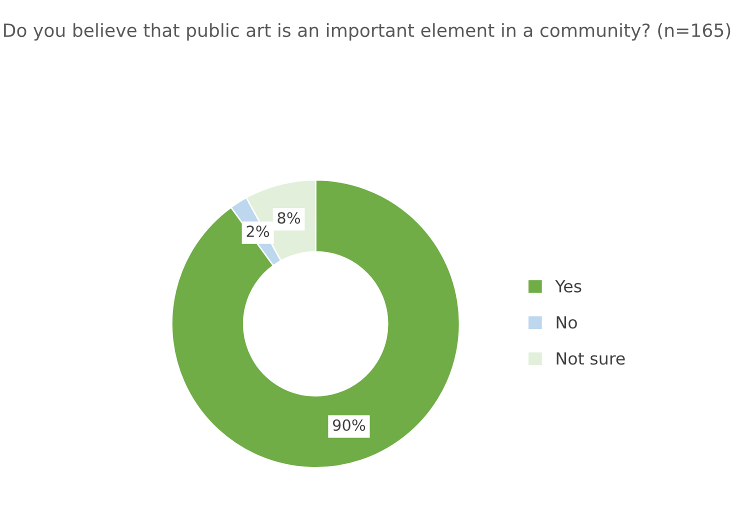 This screenshot has width=734, height=514. Describe the element at coordinates (568, 286) in the screenshot. I see `legend-label: Yes` at that location.